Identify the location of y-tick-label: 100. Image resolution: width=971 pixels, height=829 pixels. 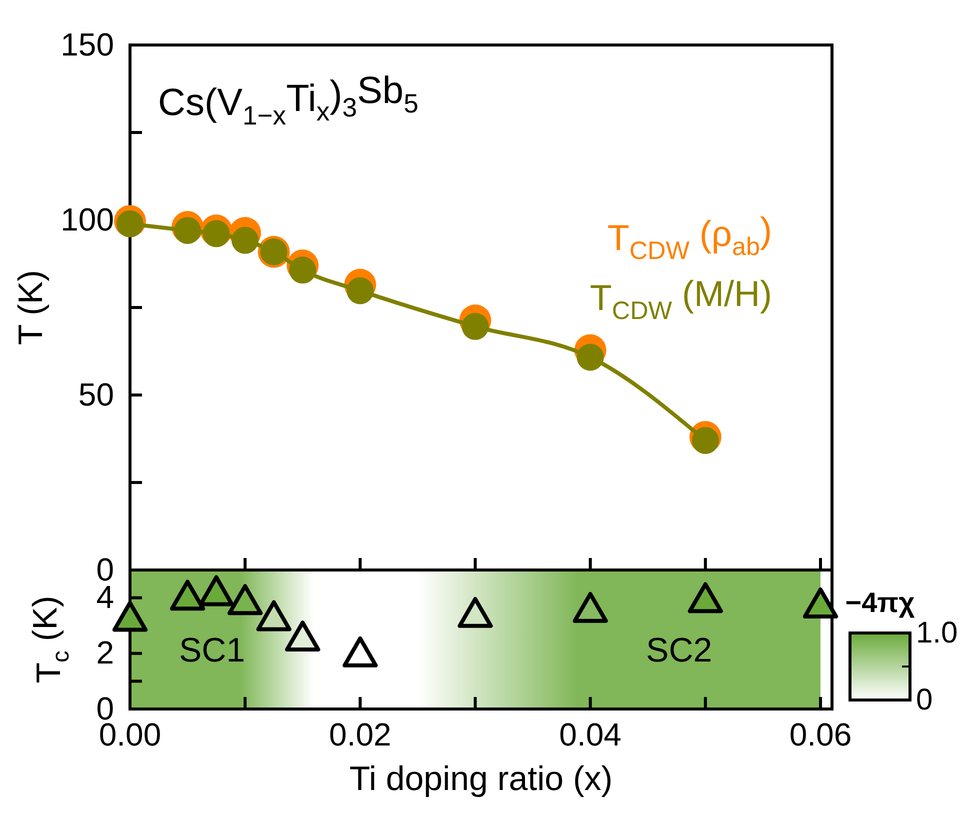
(87, 219).